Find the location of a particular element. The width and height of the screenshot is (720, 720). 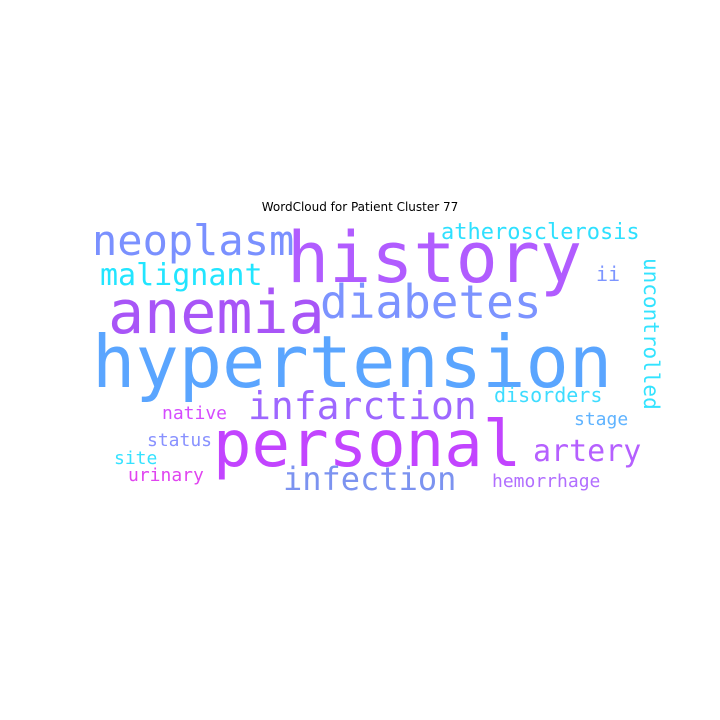

word-hemorrhage: hemorrhage is located at coordinates (546, 481).